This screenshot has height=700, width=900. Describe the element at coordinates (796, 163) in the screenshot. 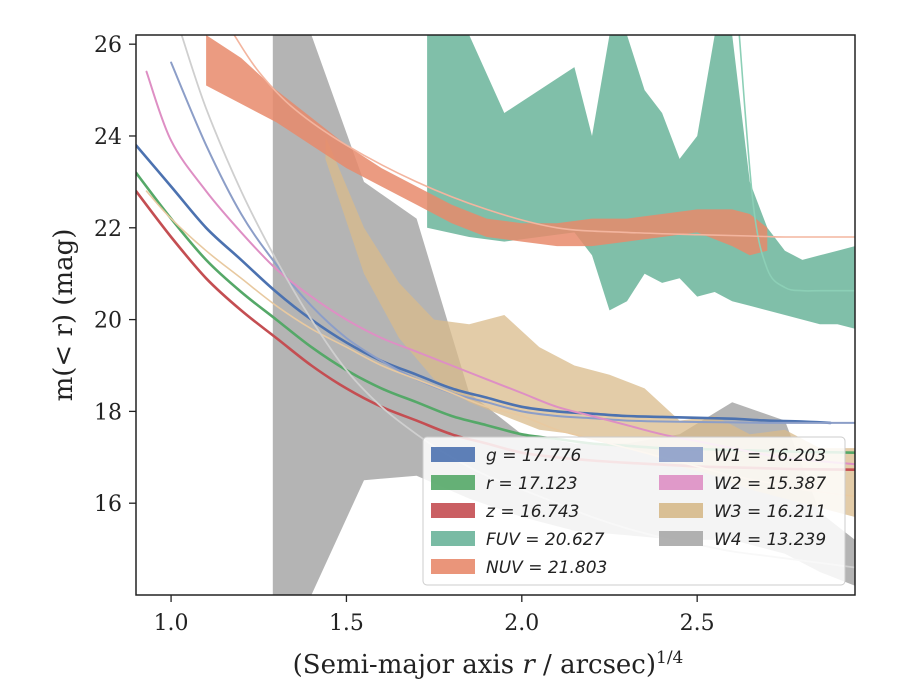

I see `fuv-growth-curve` at that location.